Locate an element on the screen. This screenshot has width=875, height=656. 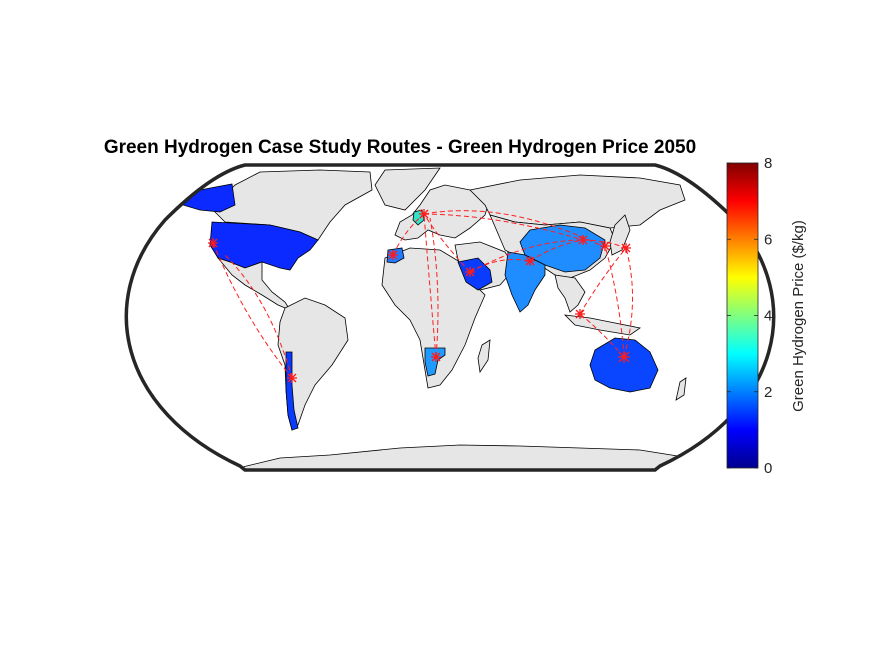
route-markers is located at coordinates (419, 296).